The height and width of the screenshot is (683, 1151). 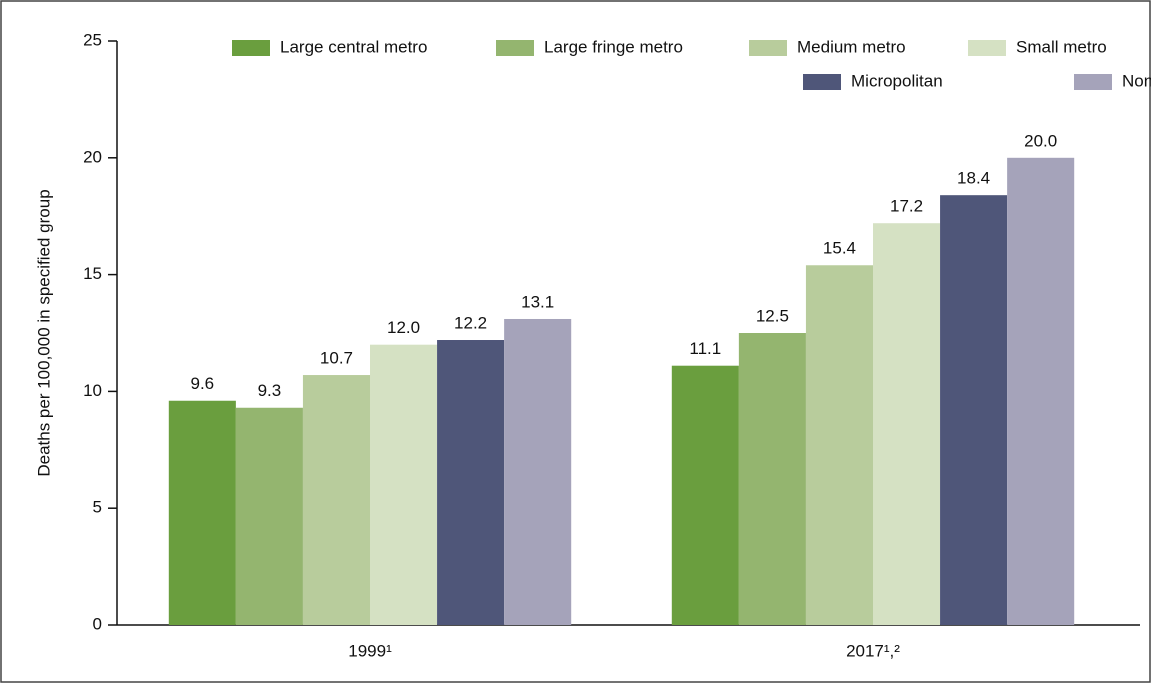 I want to click on value-label: 20.0, so click(x=1040, y=140).